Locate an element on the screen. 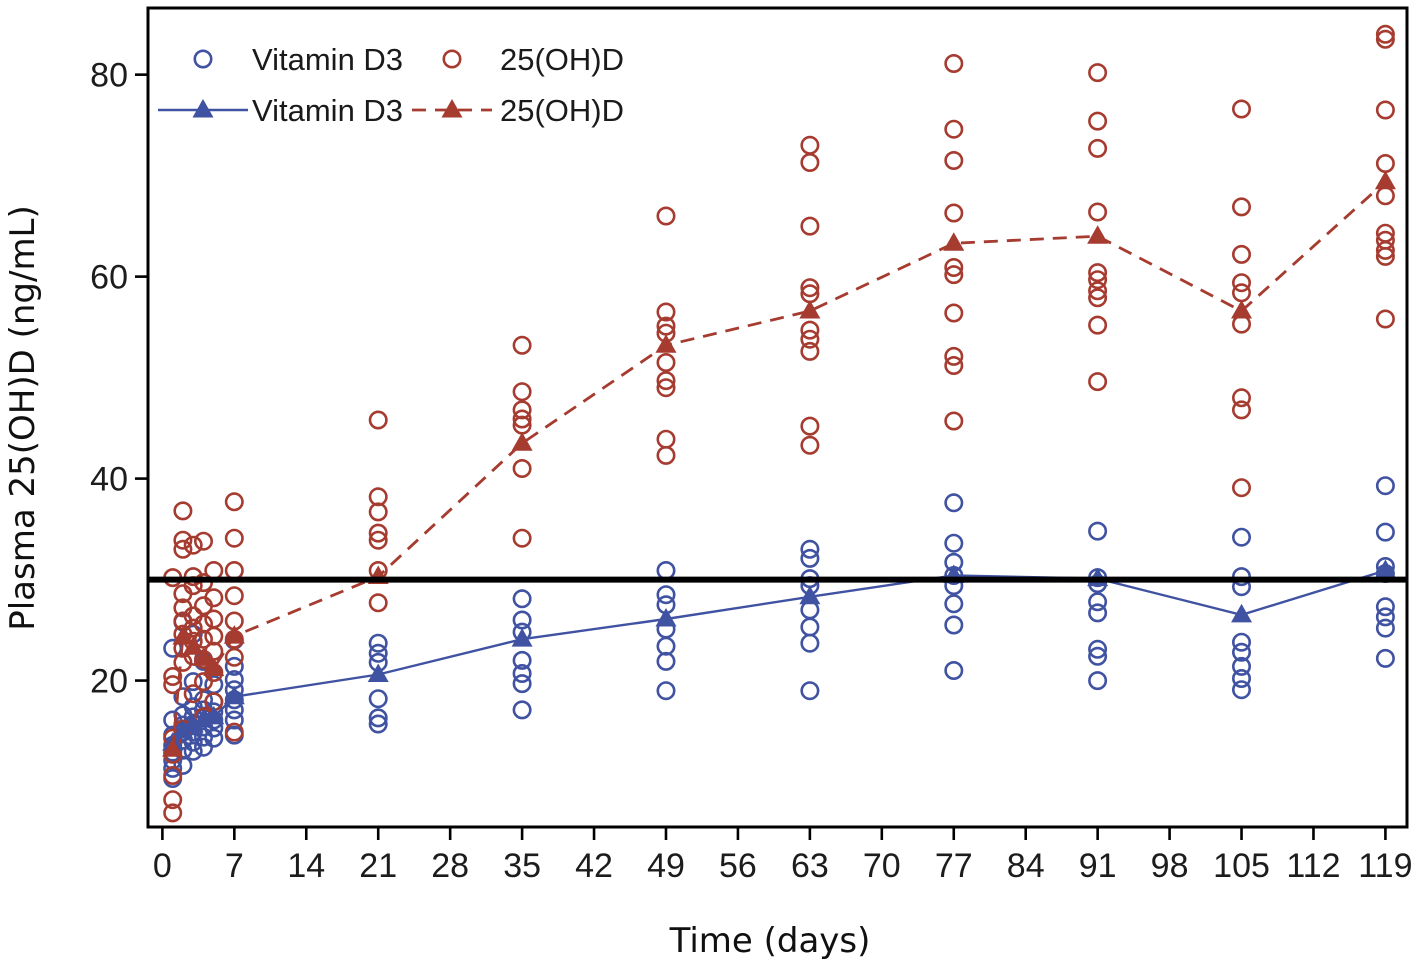 Image resolution: width=1418 pixels, height=979 pixels. y-axis: 20 40 60 80 is located at coordinates (119, 379).